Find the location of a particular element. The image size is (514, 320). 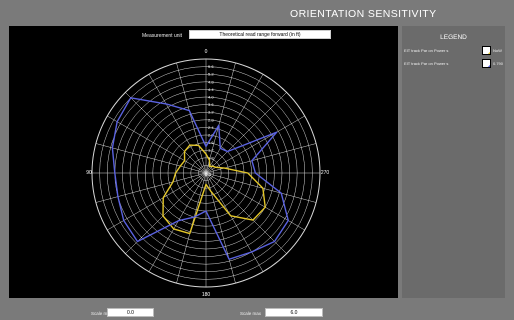

radial-tick-label: 1.6 is located at coordinates (211, 142).